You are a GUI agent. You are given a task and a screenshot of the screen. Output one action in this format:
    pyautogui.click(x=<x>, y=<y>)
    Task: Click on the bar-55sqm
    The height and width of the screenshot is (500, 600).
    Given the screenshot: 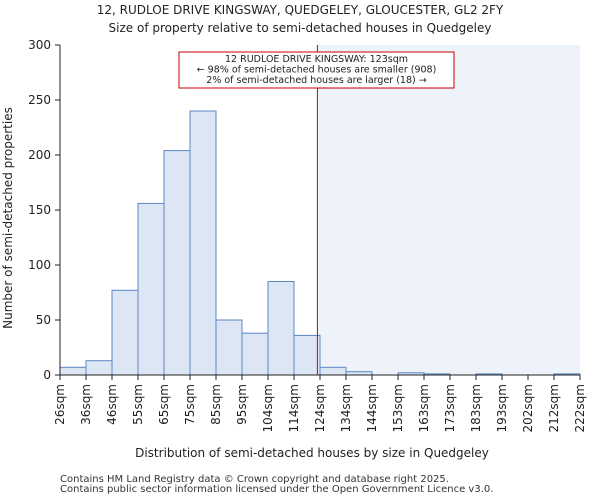 What is the action you would take?
    pyautogui.click(x=151, y=289)
    